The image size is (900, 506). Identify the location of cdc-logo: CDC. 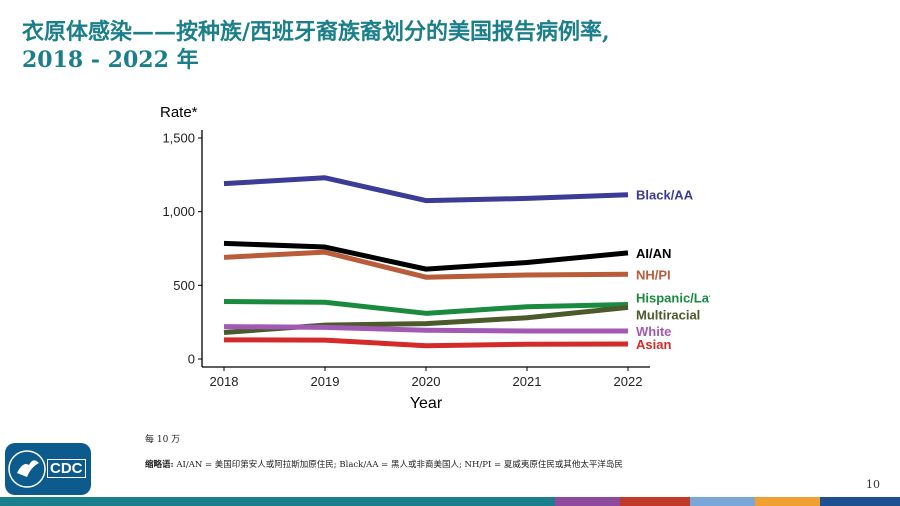
(48, 469).